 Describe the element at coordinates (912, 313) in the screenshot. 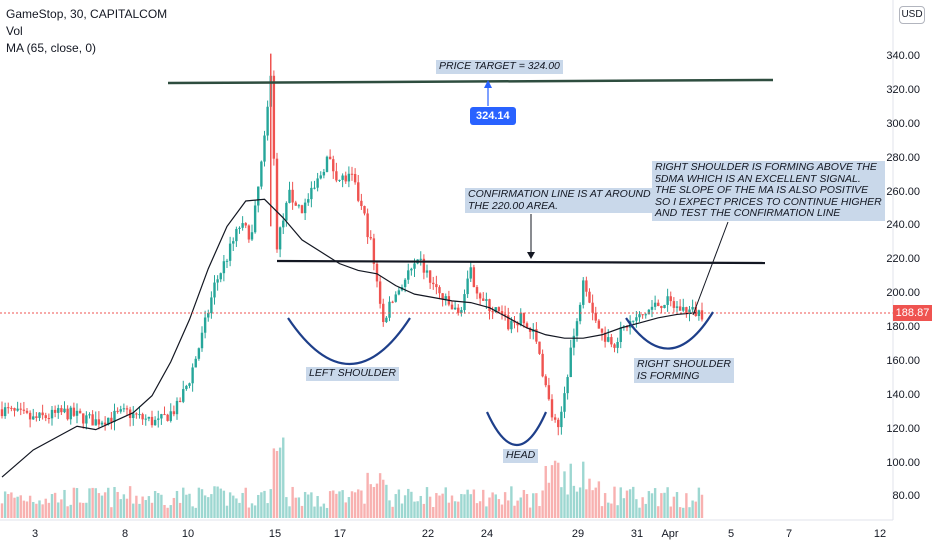

I see `current-price-tag: 188.87` at that location.